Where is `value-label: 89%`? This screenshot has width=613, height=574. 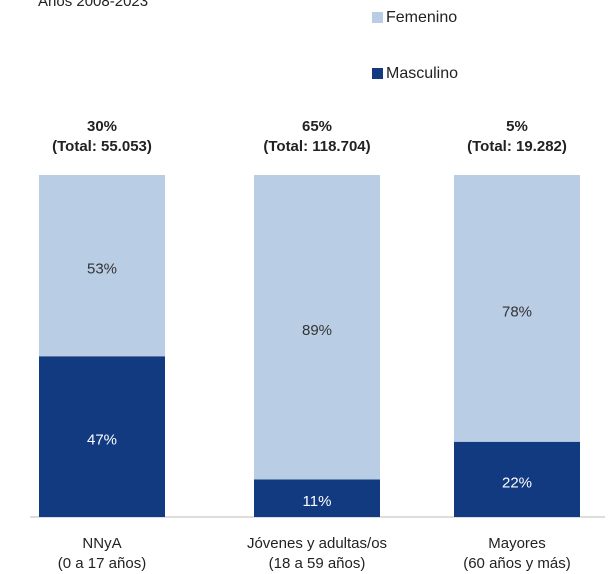
value-label: 89% is located at coordinates (317, 330).